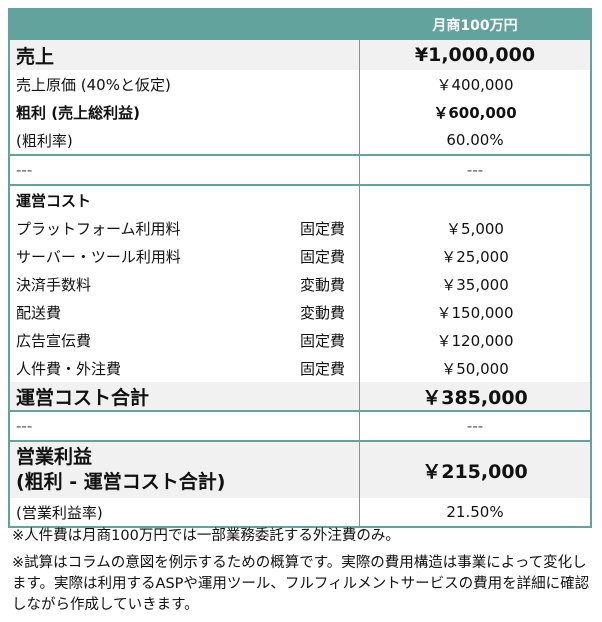 The width and height of the screenshot is (602, 622). Describe the element at coordinates (184, 24) in the screenshot. I see `header-label` at that location.